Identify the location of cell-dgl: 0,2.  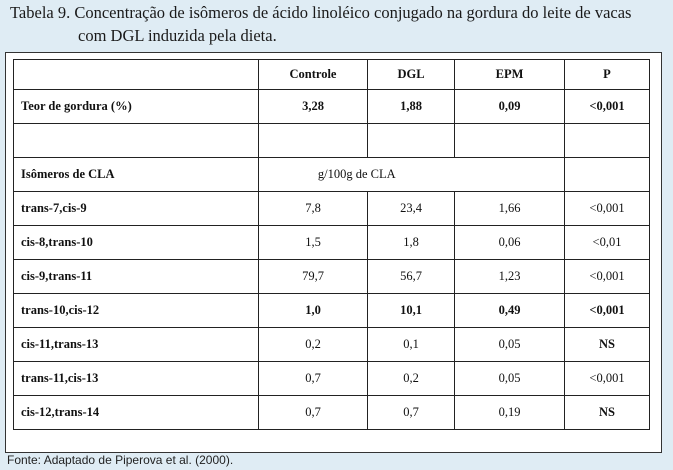
(411, 378).